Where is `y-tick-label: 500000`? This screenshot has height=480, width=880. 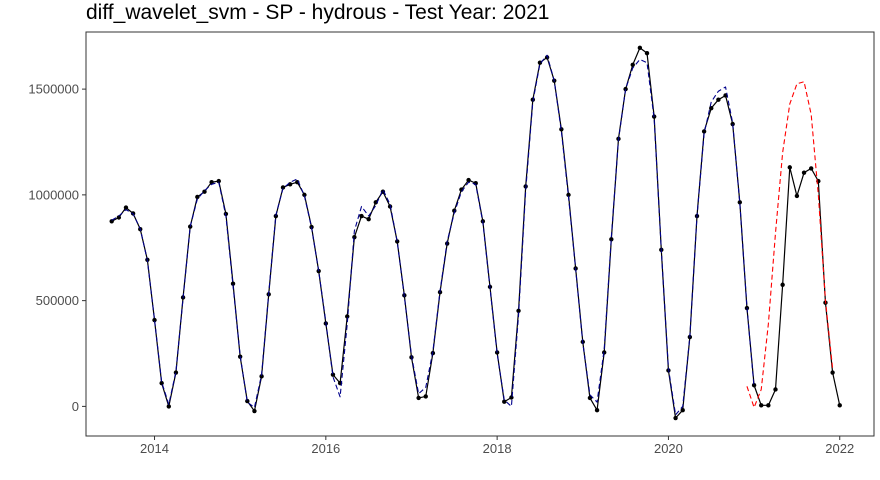 y-tick-label: 500000 is located at coordinates (57, 300).